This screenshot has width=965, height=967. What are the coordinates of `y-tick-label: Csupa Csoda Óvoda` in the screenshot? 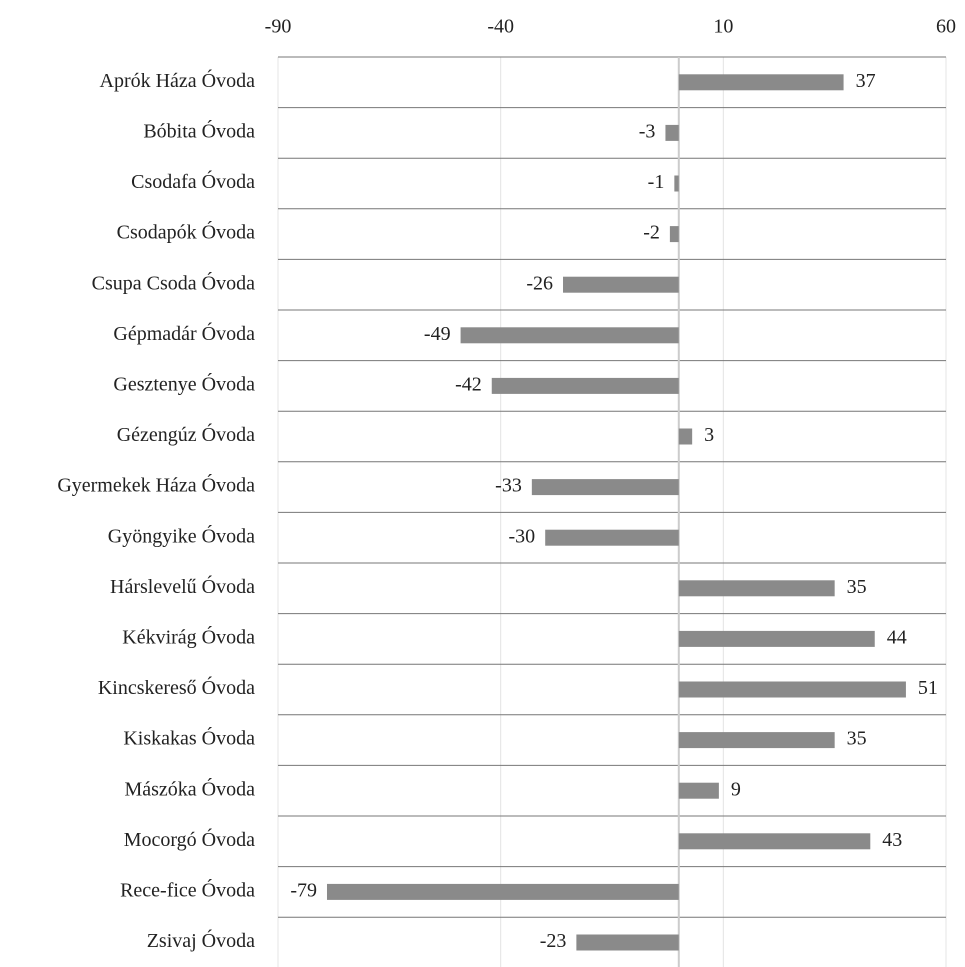 It's located at (173, 282).